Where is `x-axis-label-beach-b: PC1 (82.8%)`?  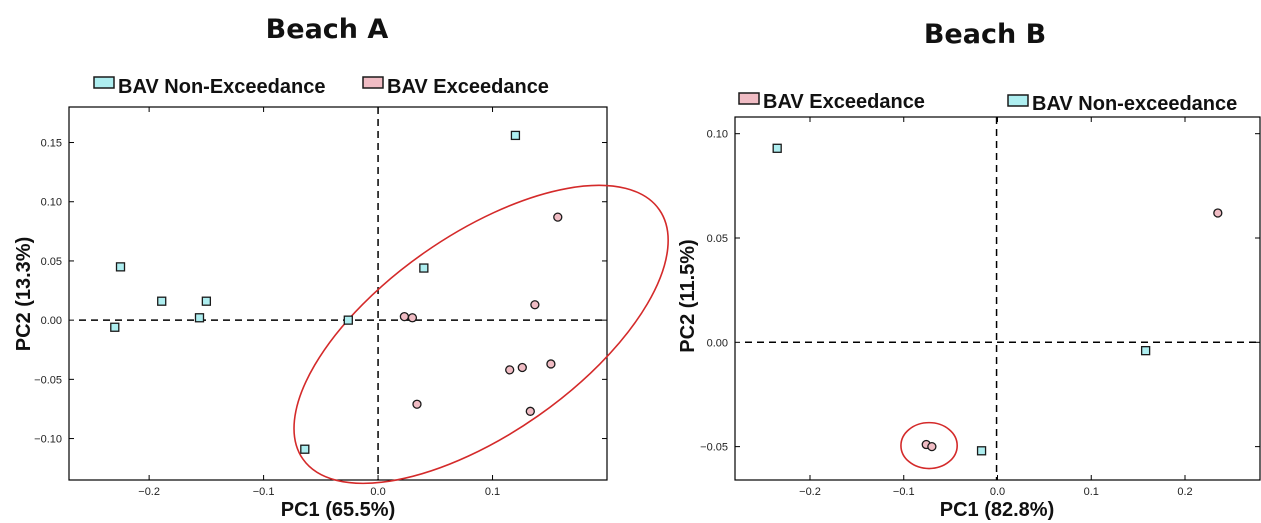 x-axis-label-beach-b: PC1 (82.8%) is located at coordinates (997, 510).